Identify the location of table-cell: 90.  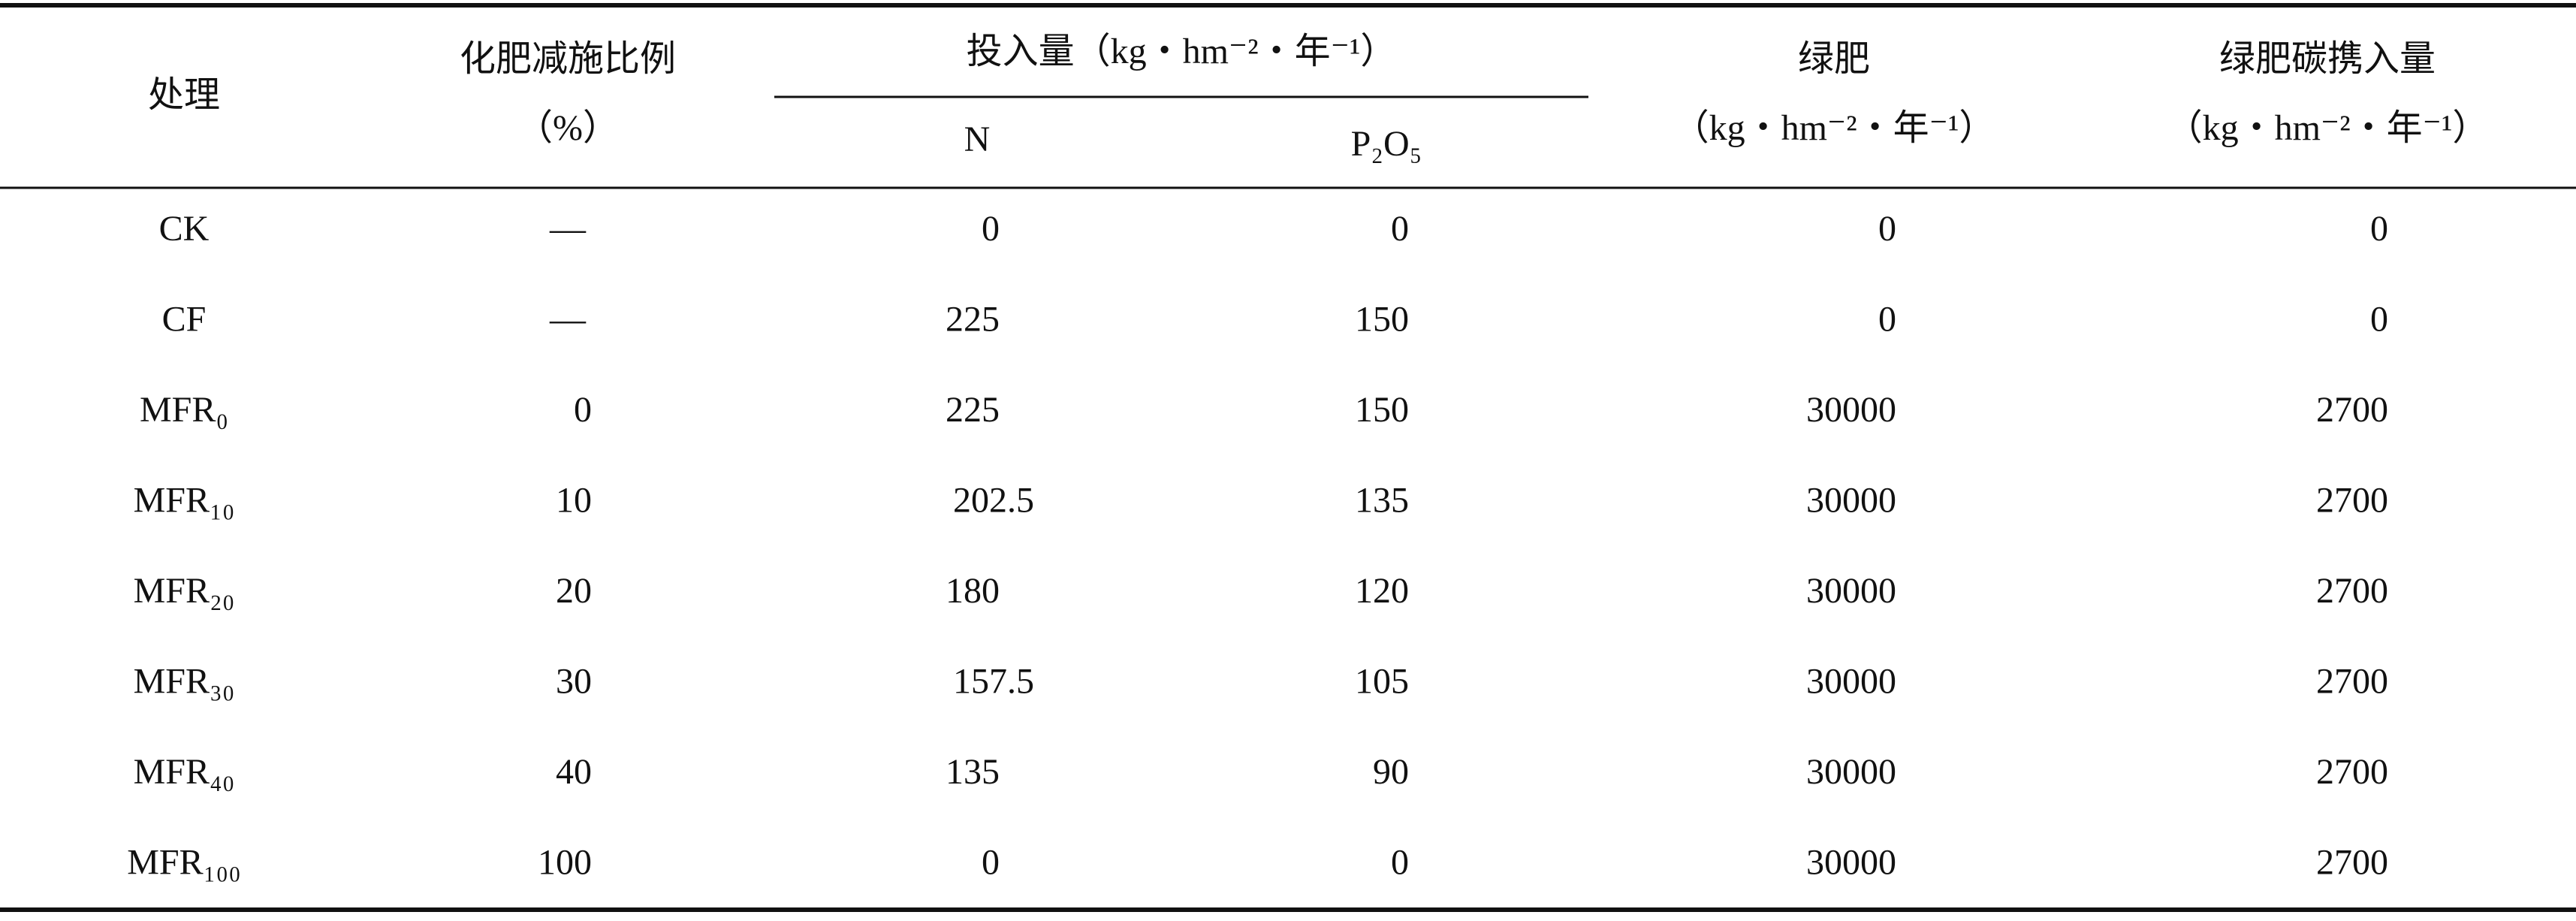
(1391, 772).